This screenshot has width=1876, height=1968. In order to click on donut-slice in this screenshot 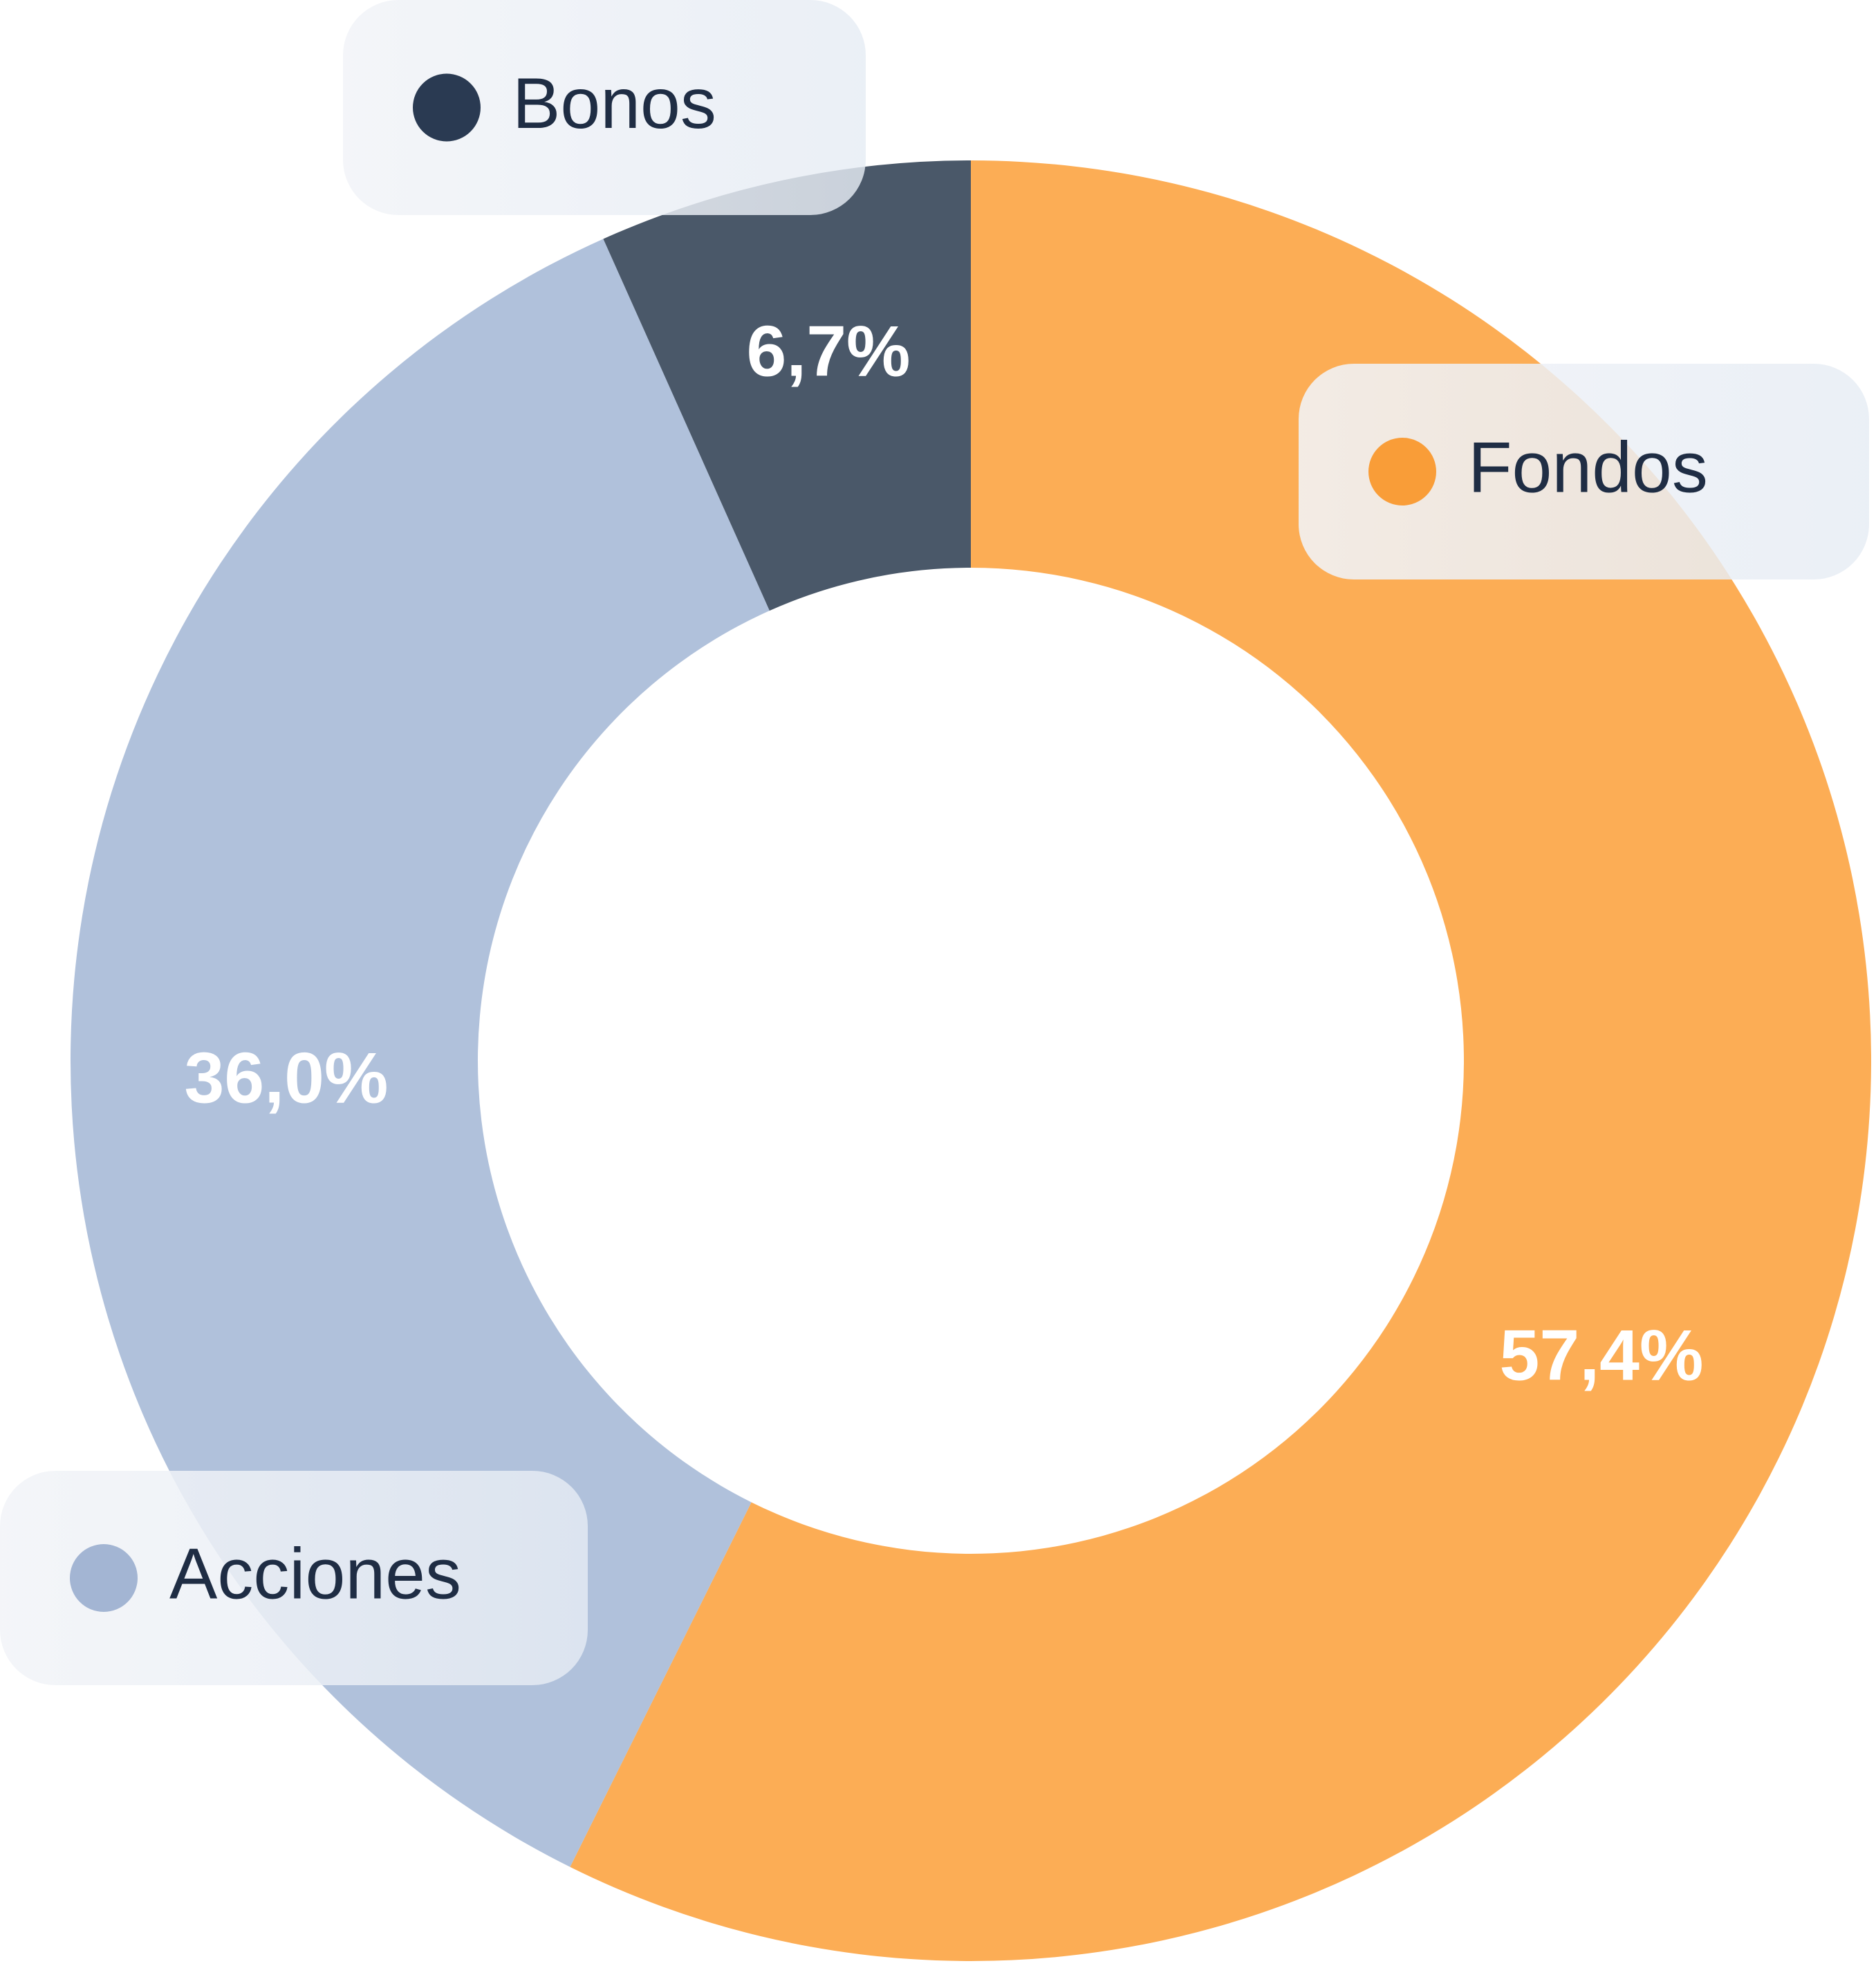, I will do `click(787, 385)`.